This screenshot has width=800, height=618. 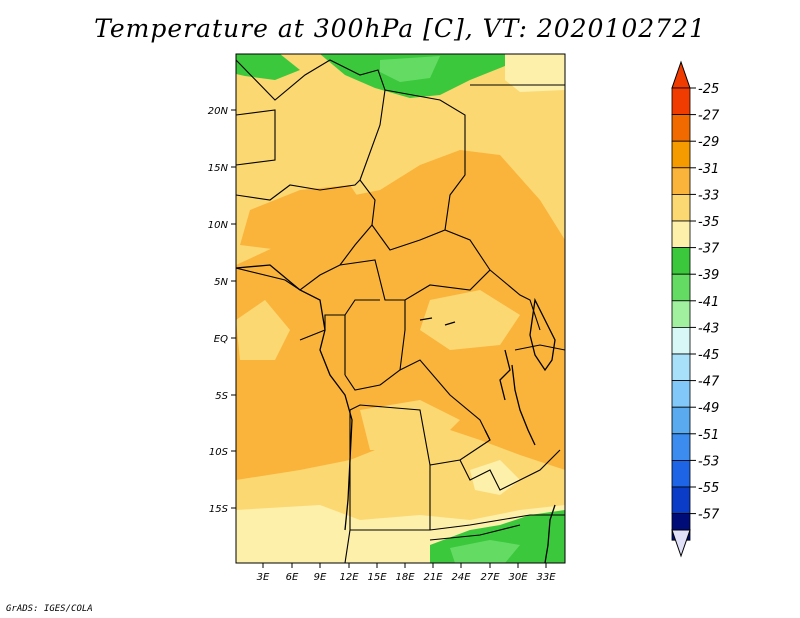 What do you see at coordinates (708, 408) in the screenshot?
I see `colorbar-label: -49` at bounding box center [708, 408].